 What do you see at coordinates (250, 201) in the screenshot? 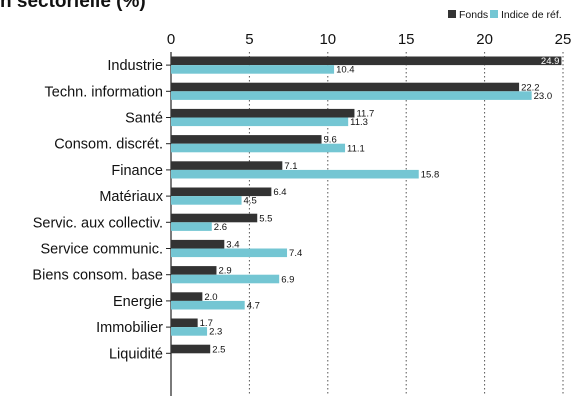
I see `data-label-indice: 4.5` at bounding box center [250, 201].